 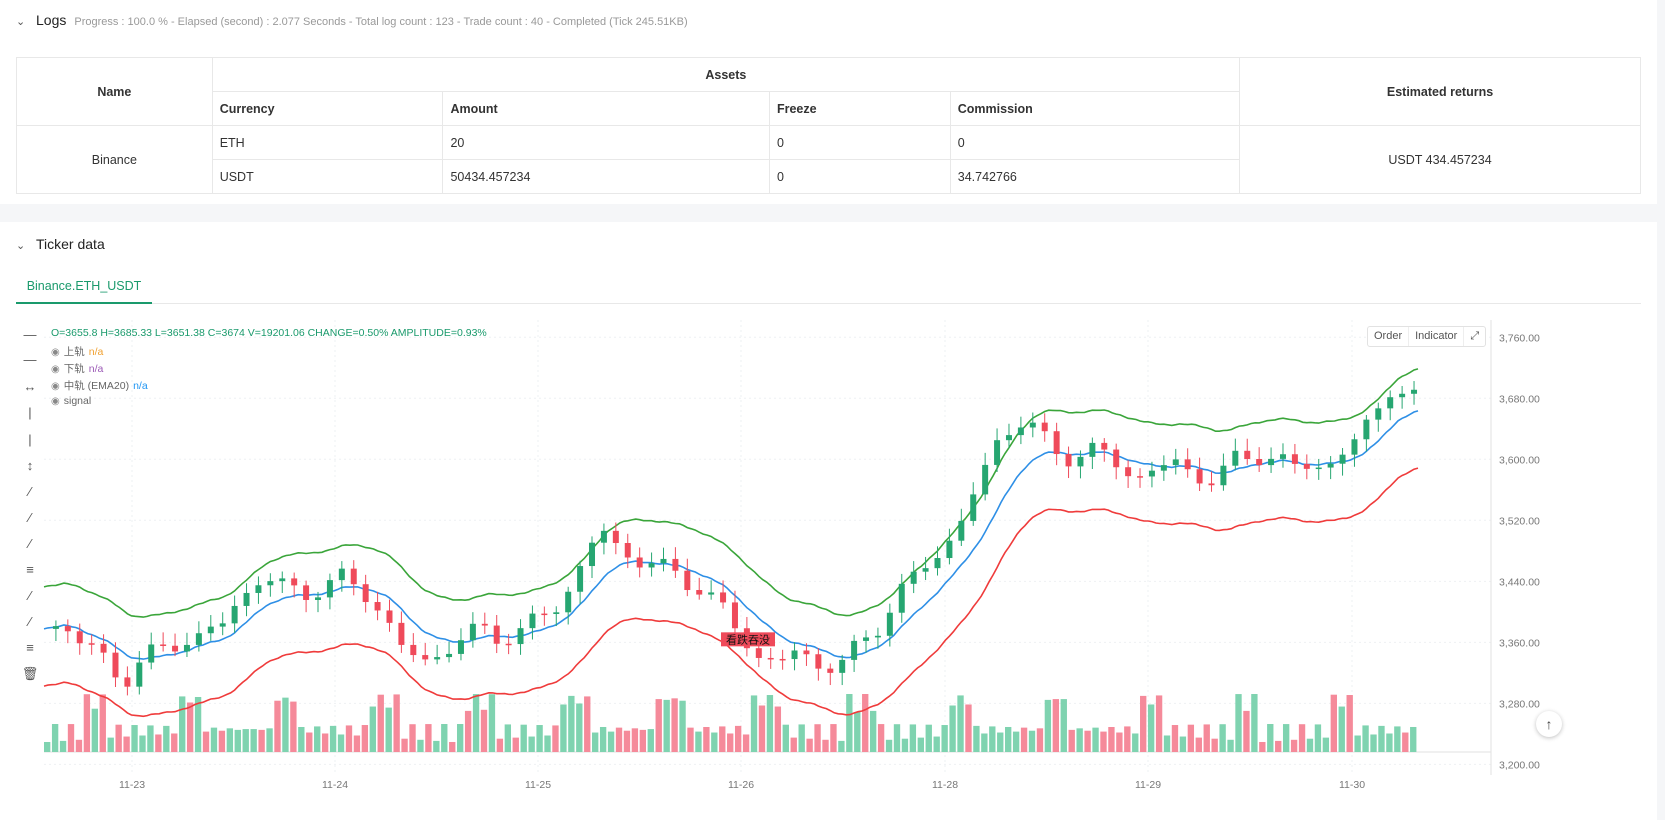 I want to click on vertical-line-tool-icon: |, so click(x=30, y=412).